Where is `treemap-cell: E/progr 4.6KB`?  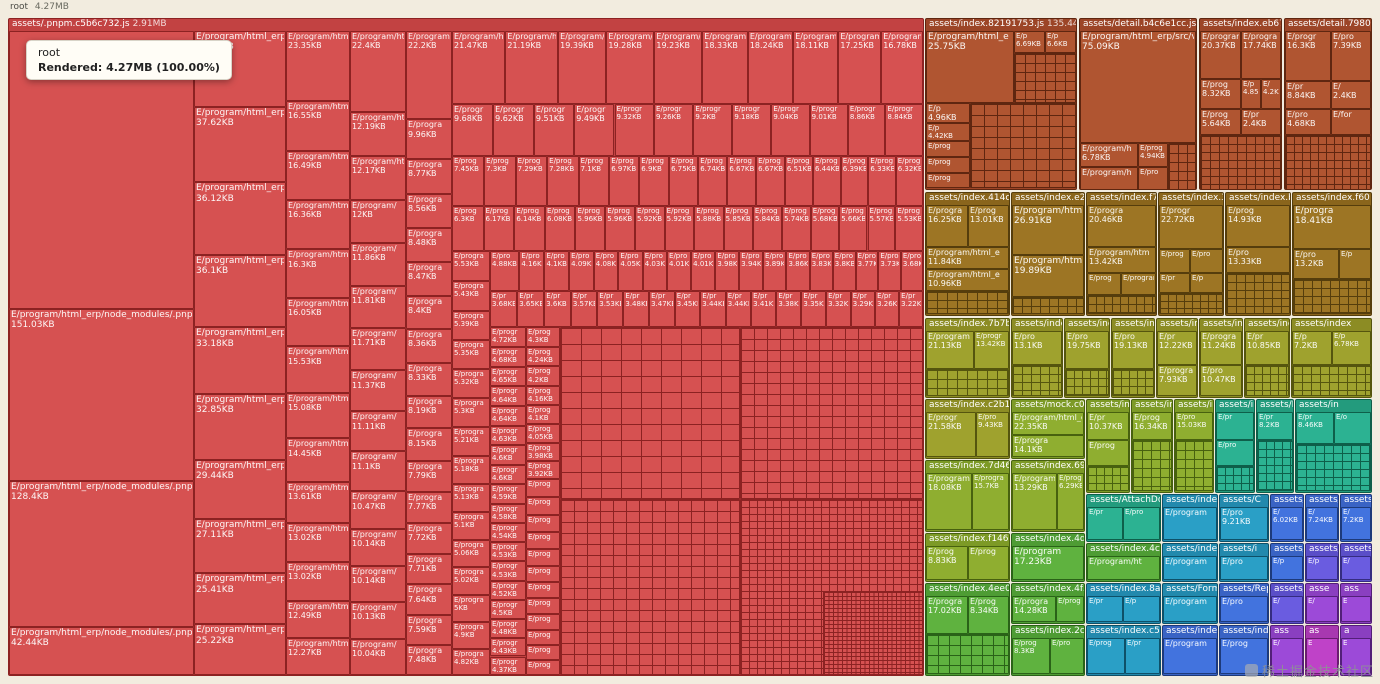
treemap-cell: E/progr 4.6KB is located at coordinates (508, 455).